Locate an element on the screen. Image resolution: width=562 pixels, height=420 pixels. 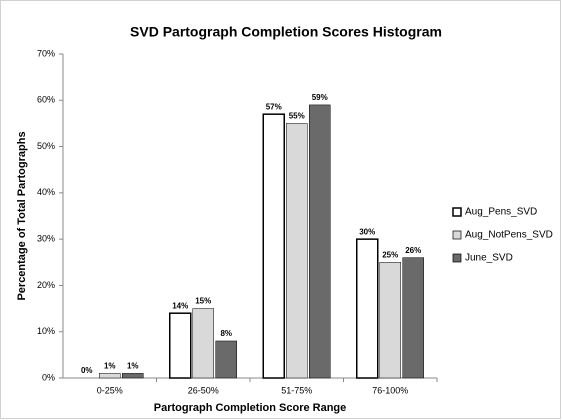
value-label: 14% is located at coordinates (180, 305).